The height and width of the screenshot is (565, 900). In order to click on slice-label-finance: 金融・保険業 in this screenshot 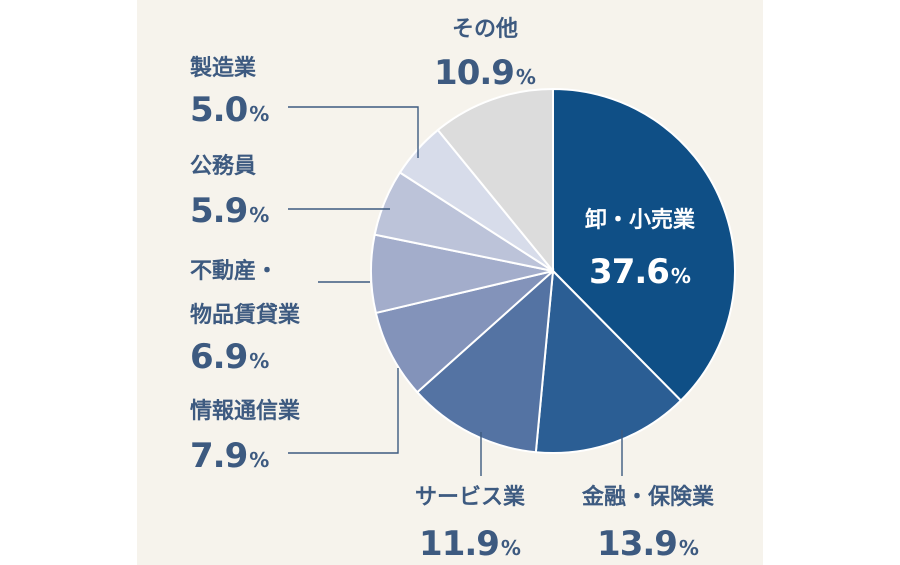, I will do `click(648, 497)`.